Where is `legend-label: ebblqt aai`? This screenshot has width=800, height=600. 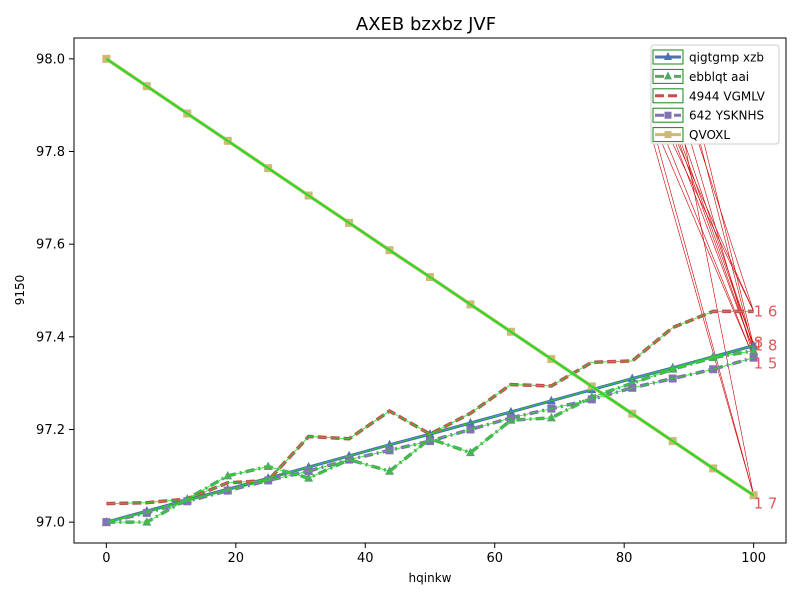
legend-label: ebblqt aai is located at coordinates (719, 77).